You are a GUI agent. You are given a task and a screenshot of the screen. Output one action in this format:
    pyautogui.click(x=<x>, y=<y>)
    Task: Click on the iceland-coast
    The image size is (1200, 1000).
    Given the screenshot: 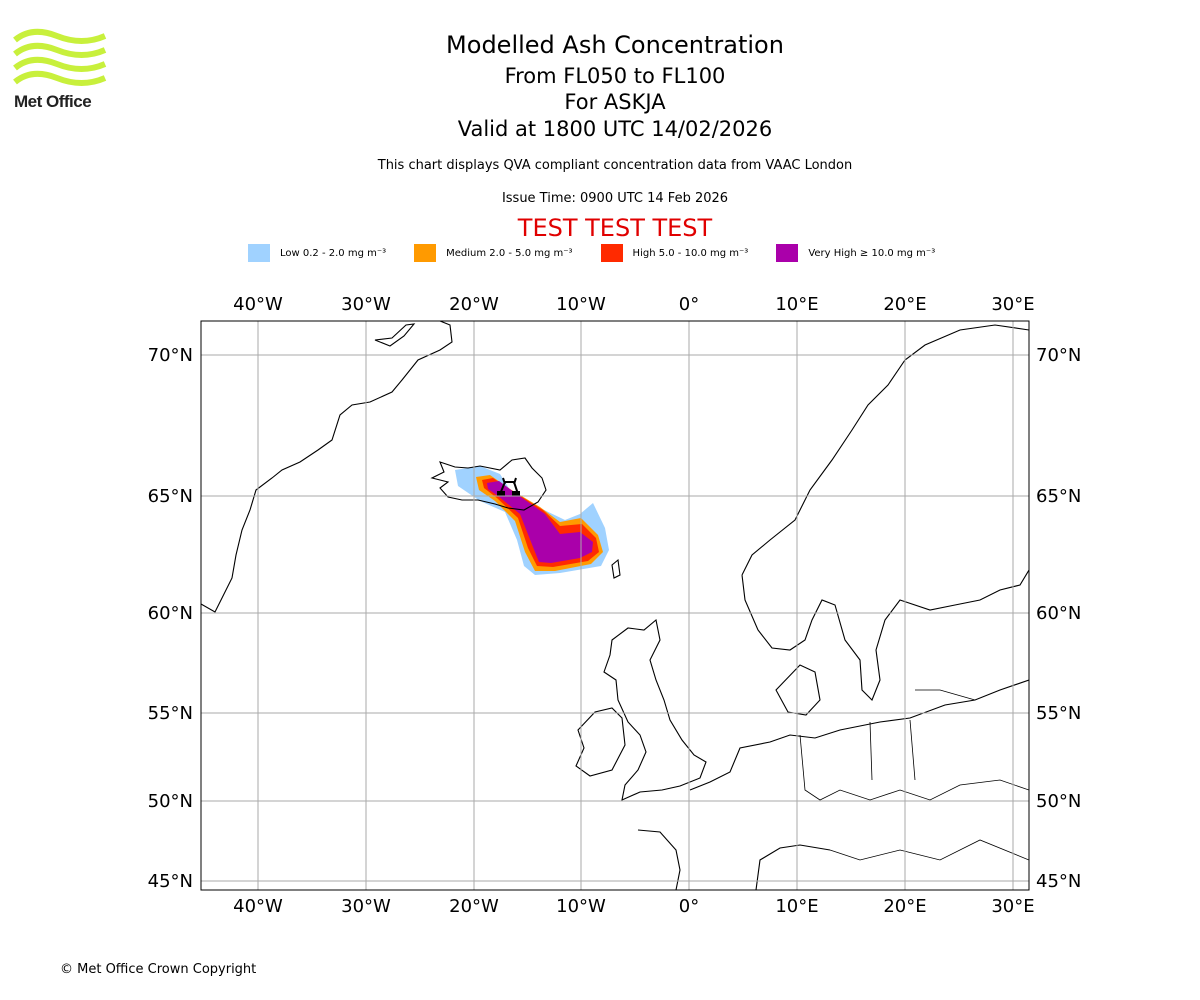 What is the action you would take?
    pyautogui.click(x=488, y=484)
    